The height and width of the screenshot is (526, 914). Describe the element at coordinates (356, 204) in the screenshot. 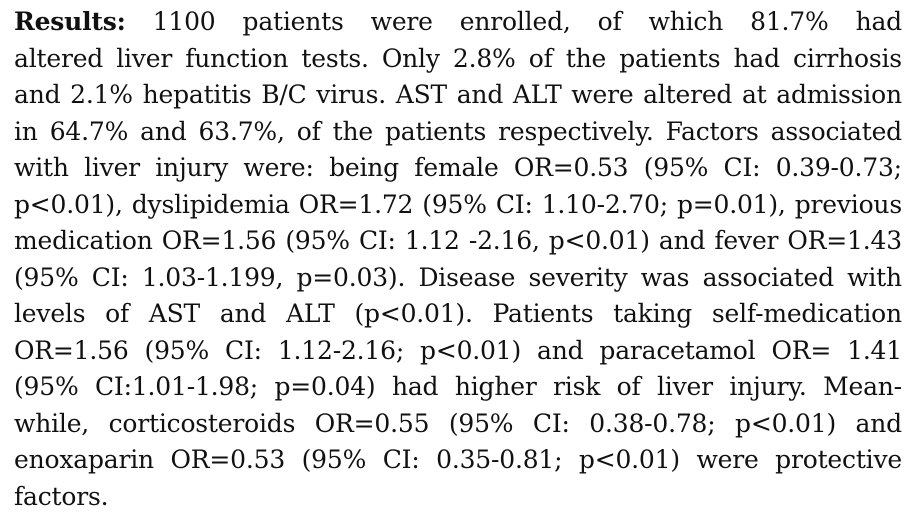

I see `word: OR=1.72` at that location.